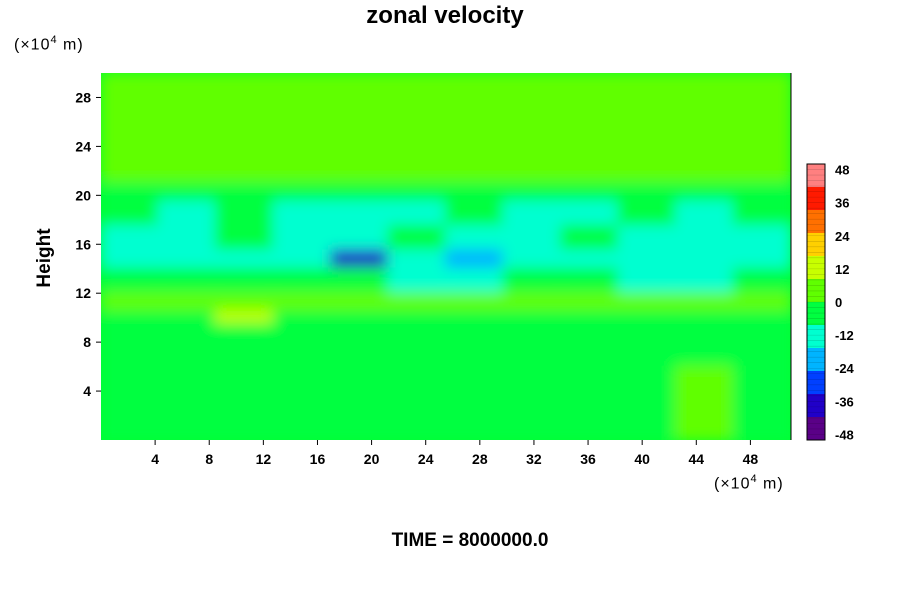 Image resolution: width=900 pixels, height=600 pixels. Describe the element at coordinates (318, 459) in the screenshot. I see `x-tick-label: 16` at that location.